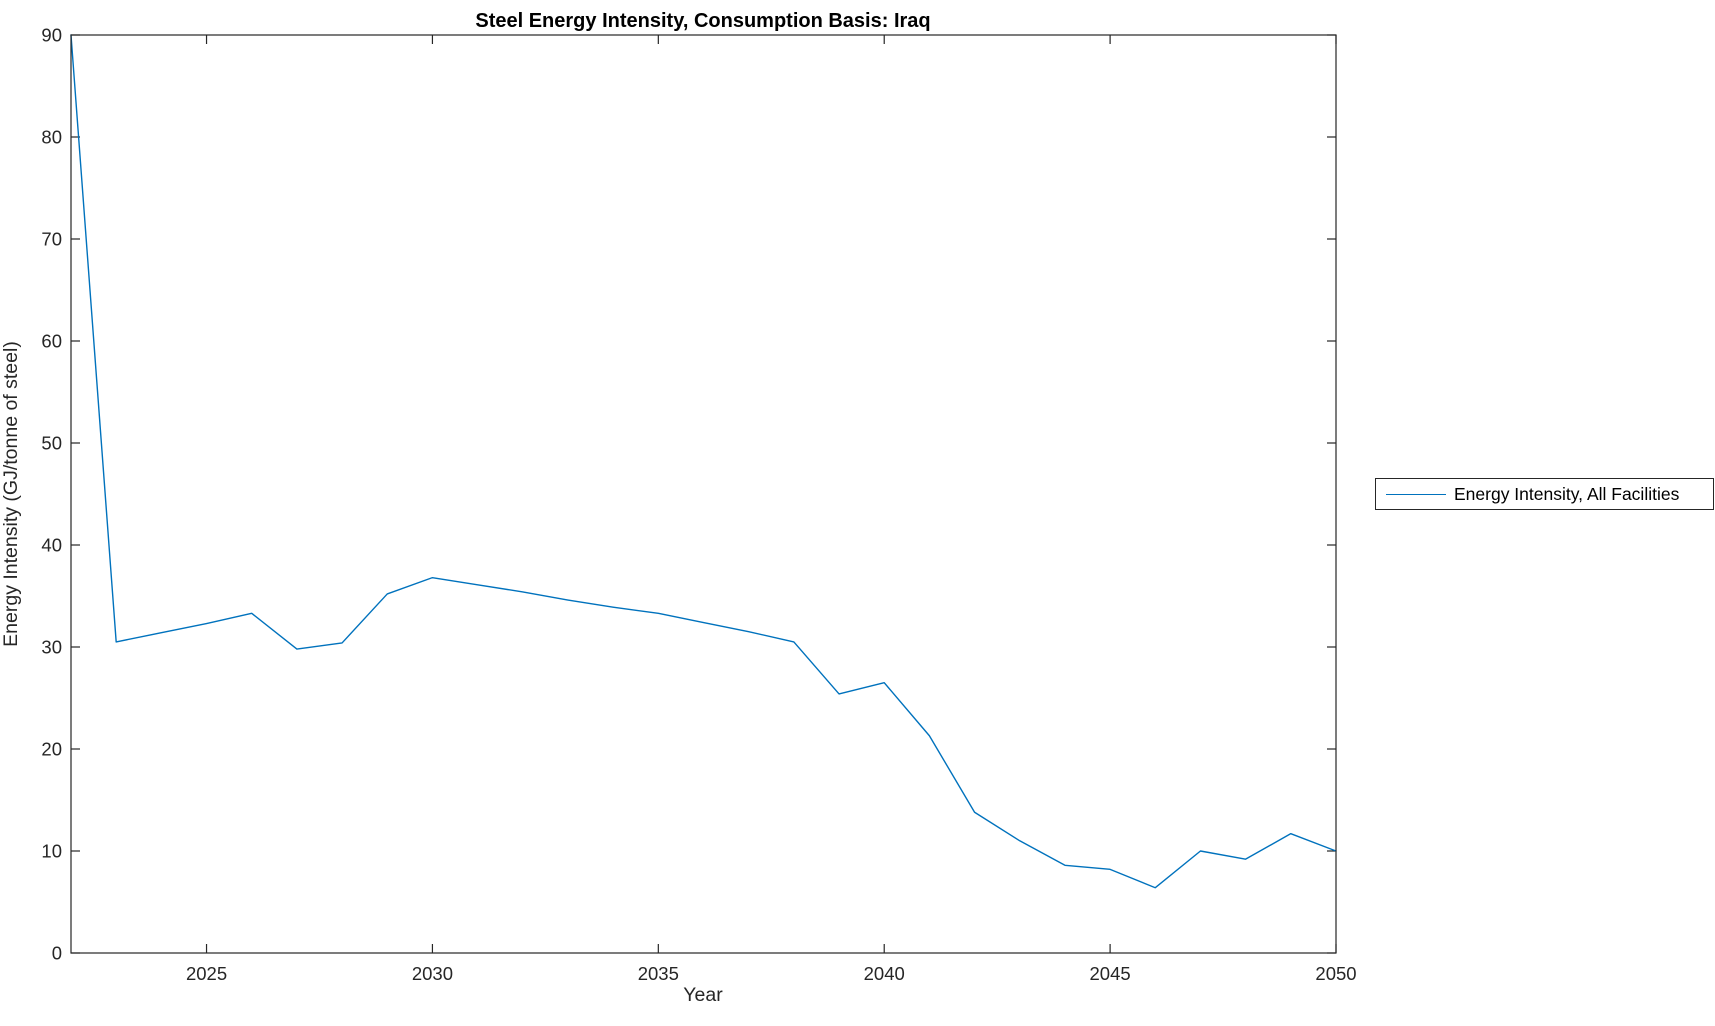 The width and height of the screenshot is (1715, 1026). What do you see at coordinates (1416, 494) in the screenshot?
I see `legend-line-icon` at bounding box center [1416, 494].